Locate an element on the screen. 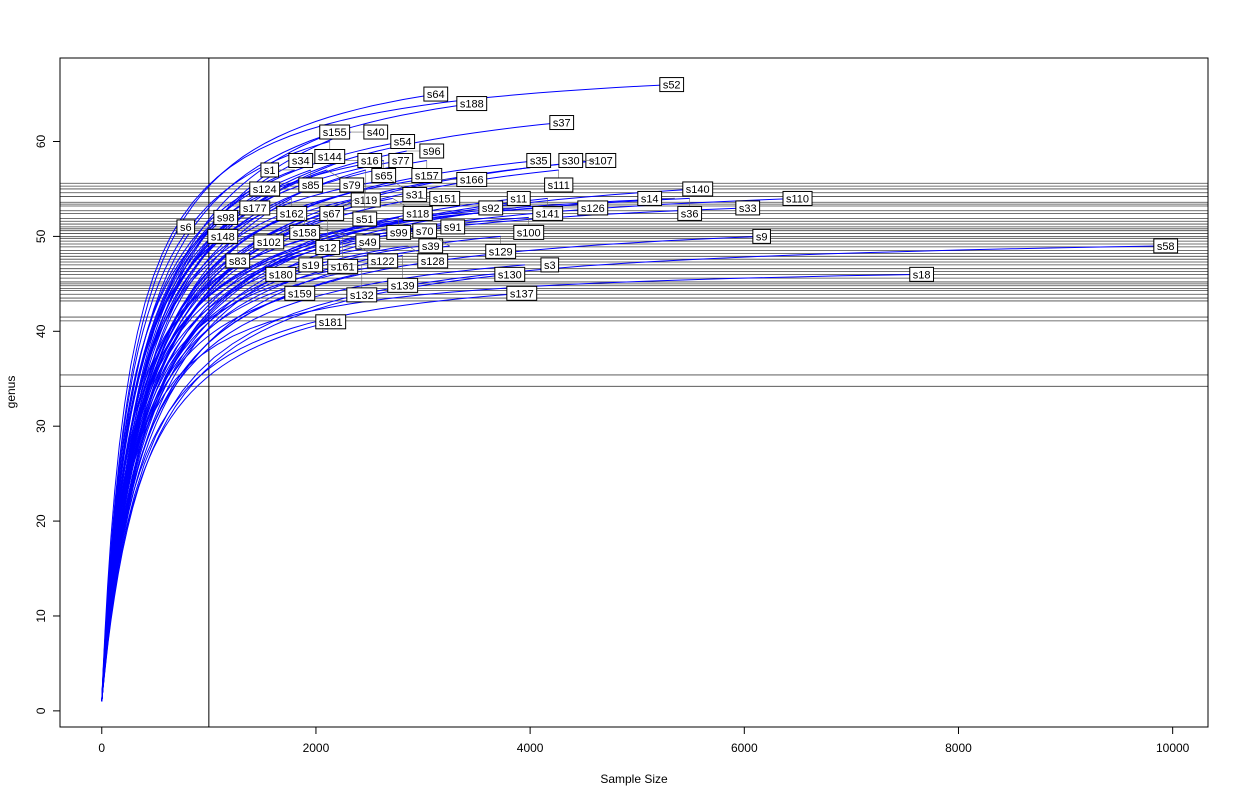 The width and height of the screenshot is (1238, 800). label-text: s9 is located at coordinates (762, 237).